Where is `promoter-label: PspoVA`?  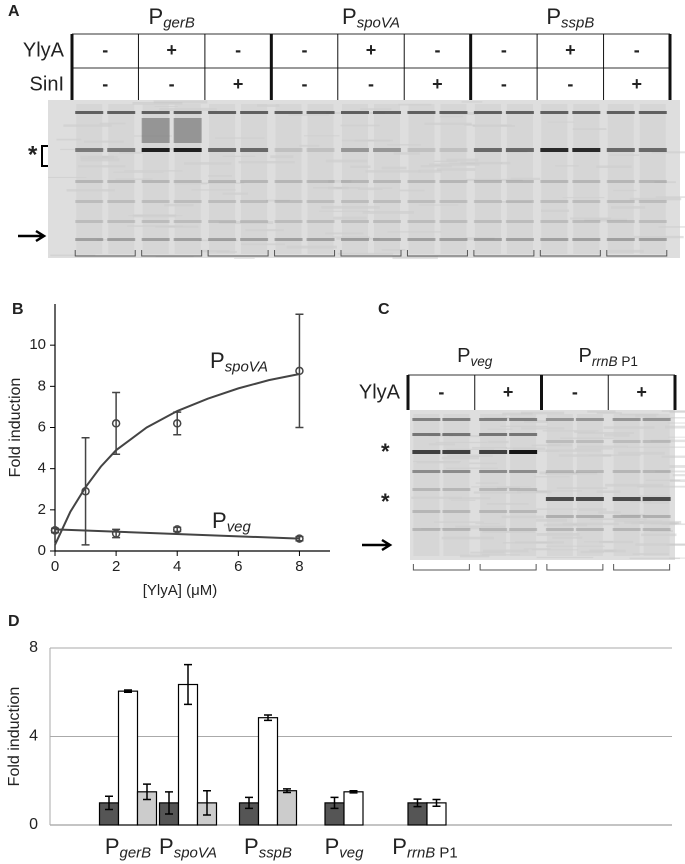 promoter-label: PspoVA is located at coordinates (371, 18).